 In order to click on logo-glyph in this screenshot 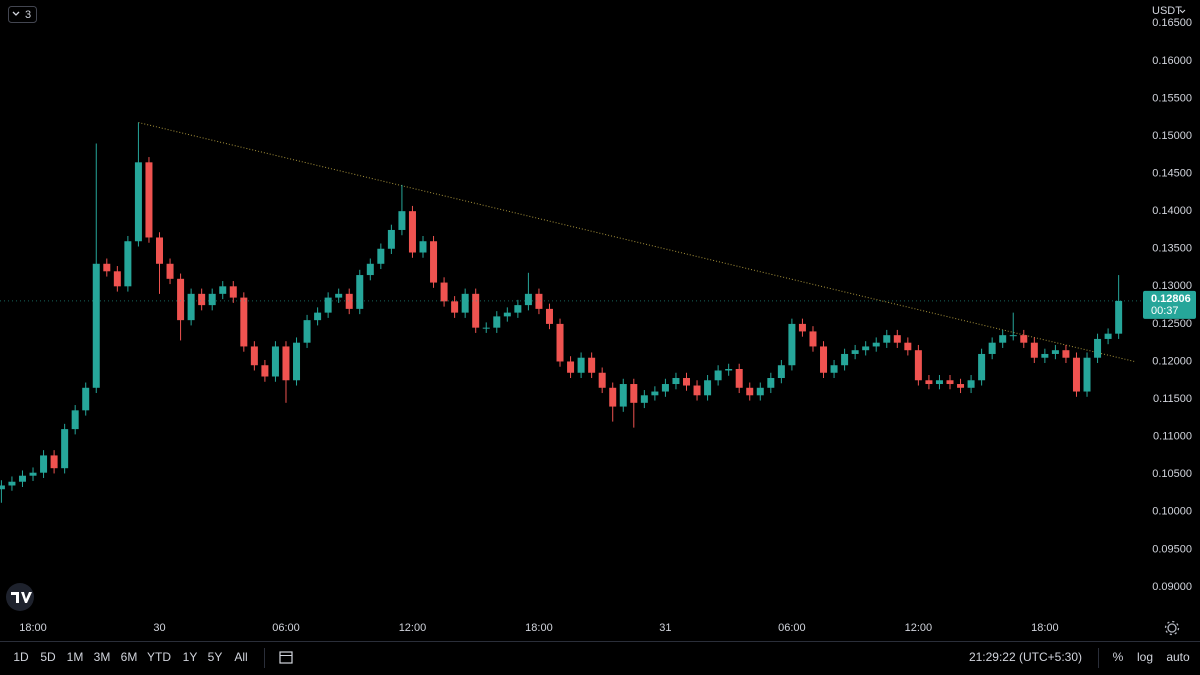, I will do `click(21, 597)`.